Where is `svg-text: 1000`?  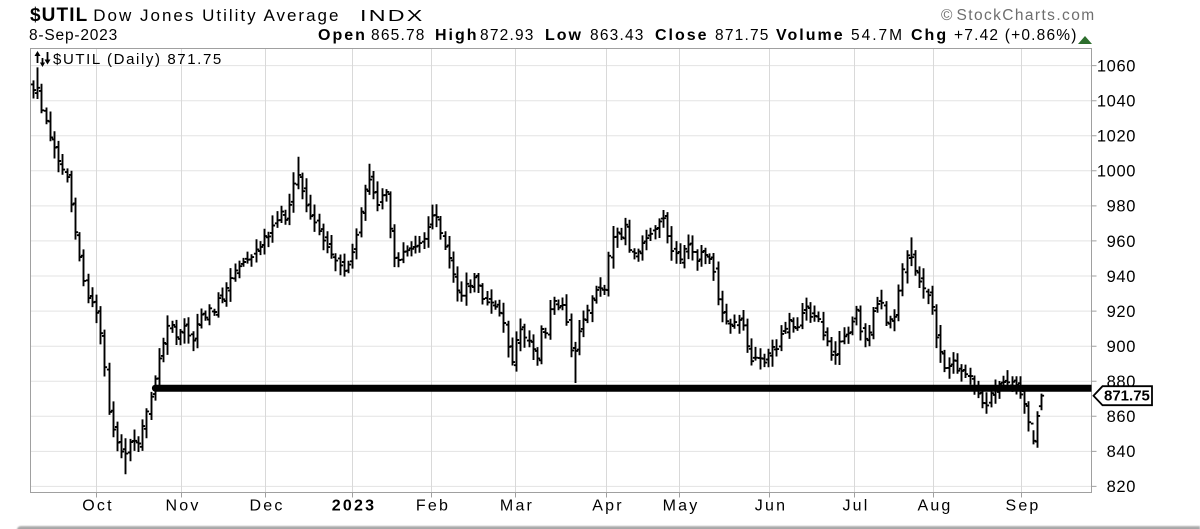 svg-text: 1000 is located at coordinates (1116, 172).